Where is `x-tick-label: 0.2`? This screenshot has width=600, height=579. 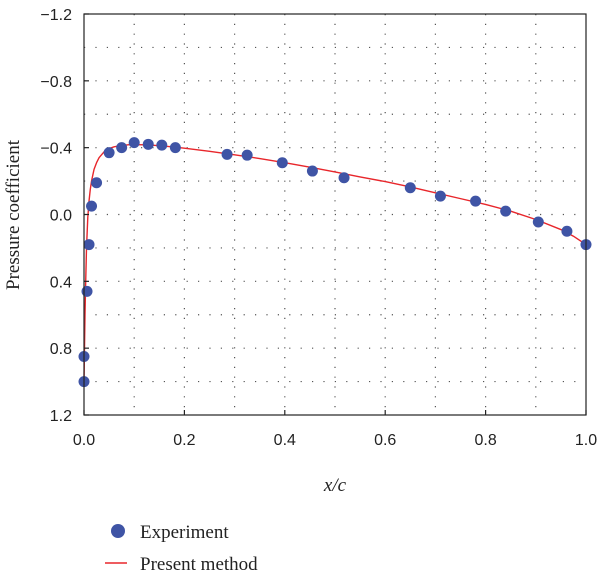 x-tick-label: 0.2 is located at coordinates (184, 440).